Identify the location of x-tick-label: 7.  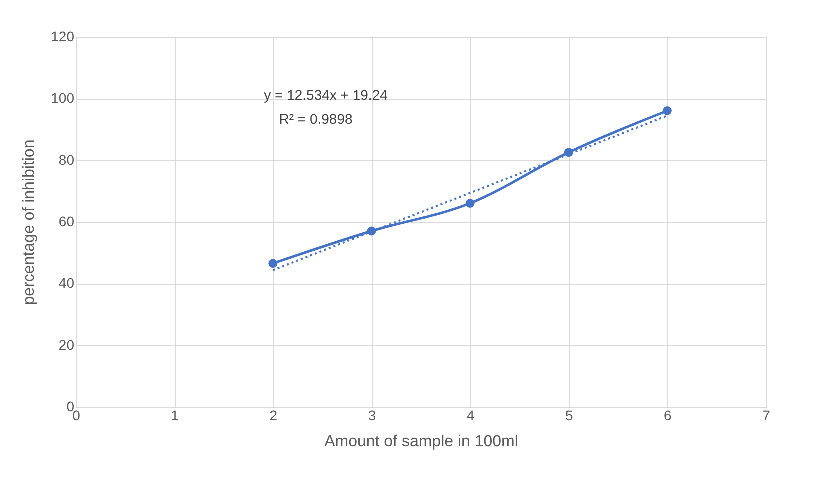
(766, 416).